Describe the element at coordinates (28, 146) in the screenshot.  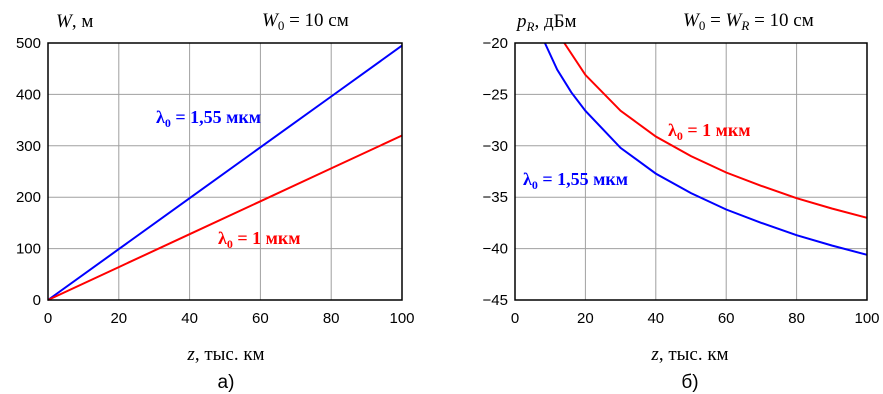
I see `y-tick-label: 300` at that location.